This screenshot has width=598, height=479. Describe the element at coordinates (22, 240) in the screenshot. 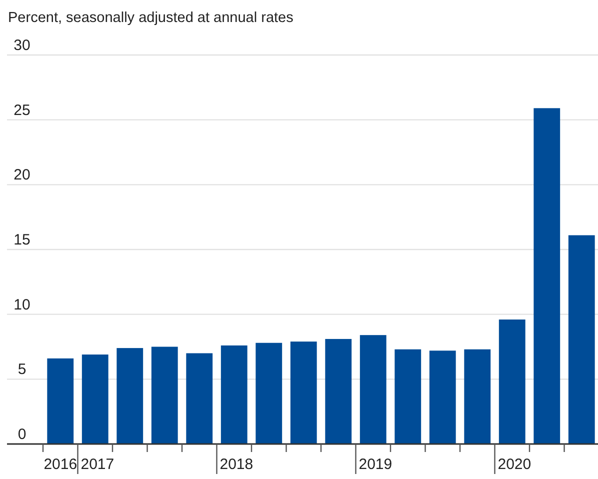

I see `y-tick-label: 15` at that location.